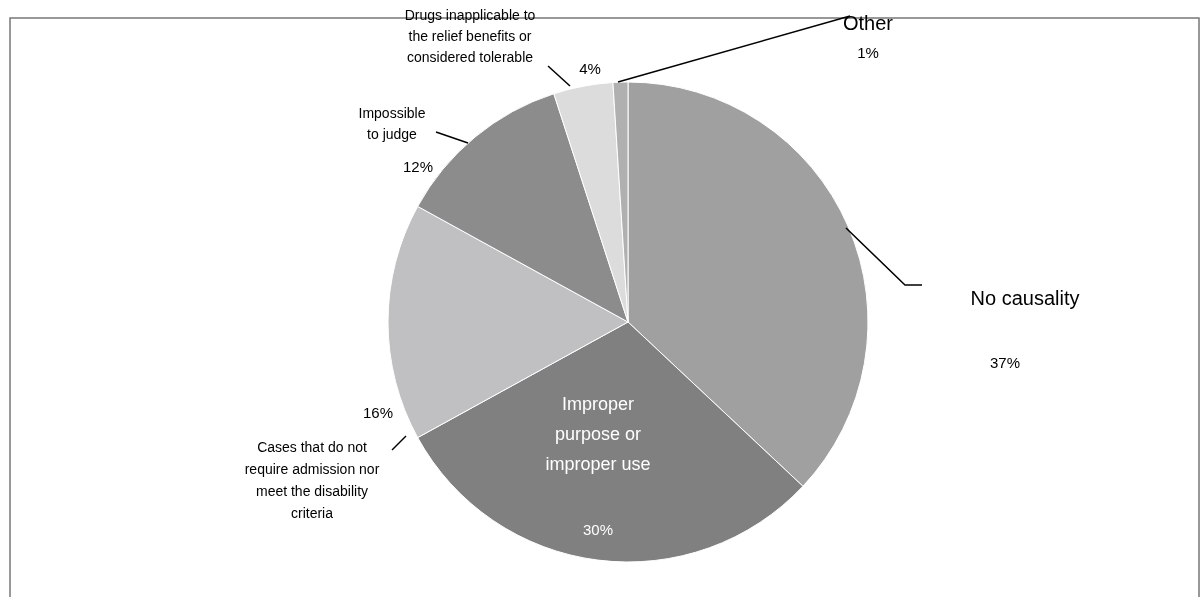  I want to click on slice-label: Other, so click(868, 23).